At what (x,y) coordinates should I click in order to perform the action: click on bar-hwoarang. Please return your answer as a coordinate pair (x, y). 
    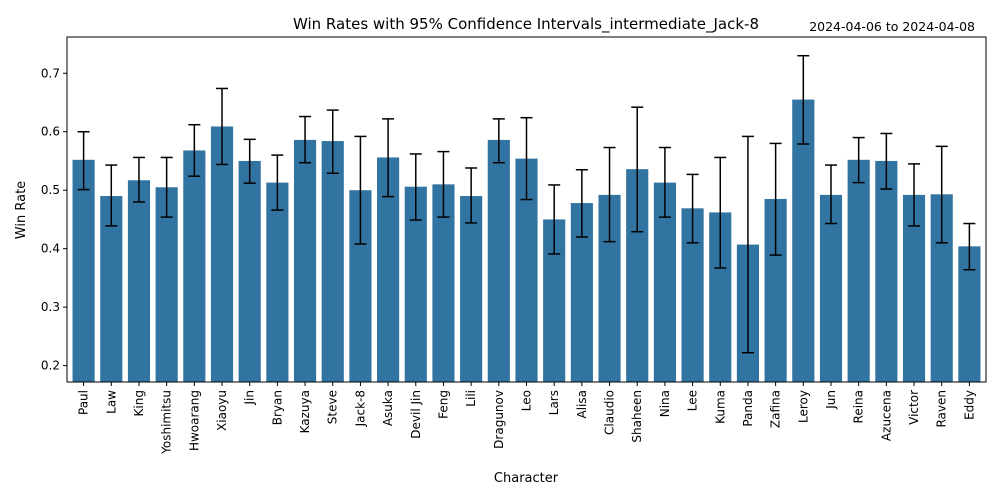
    Looking at the image, I should click on (194, 266).